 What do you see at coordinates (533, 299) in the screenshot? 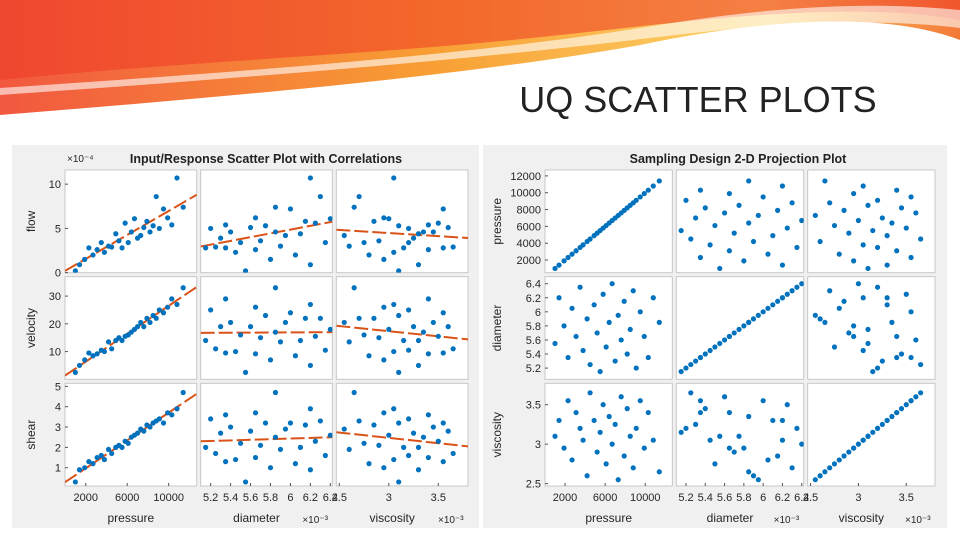
I see `y-tick-label: 6.2` at bounding box center [533, 299].